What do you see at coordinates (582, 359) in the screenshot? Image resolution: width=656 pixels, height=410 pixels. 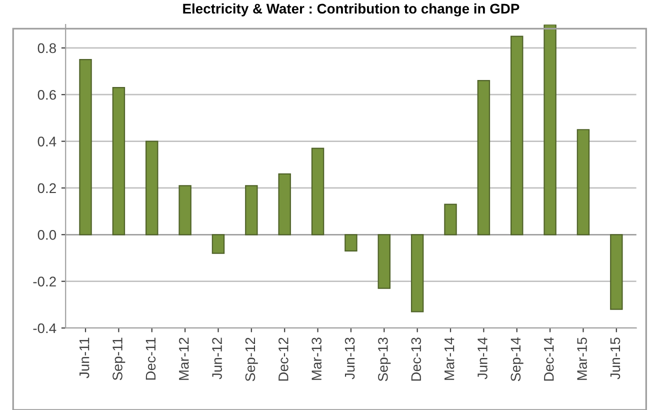 I see `x-tick-label: Mar-15` at bounding box center [582, 359].